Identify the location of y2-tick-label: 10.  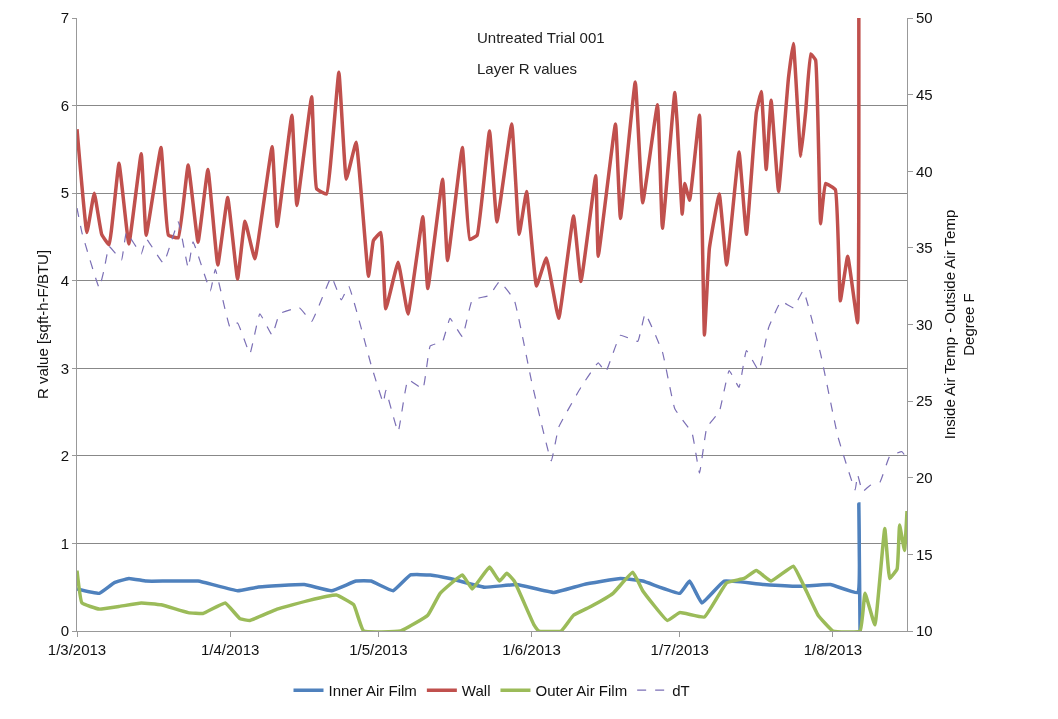
(924, 631).